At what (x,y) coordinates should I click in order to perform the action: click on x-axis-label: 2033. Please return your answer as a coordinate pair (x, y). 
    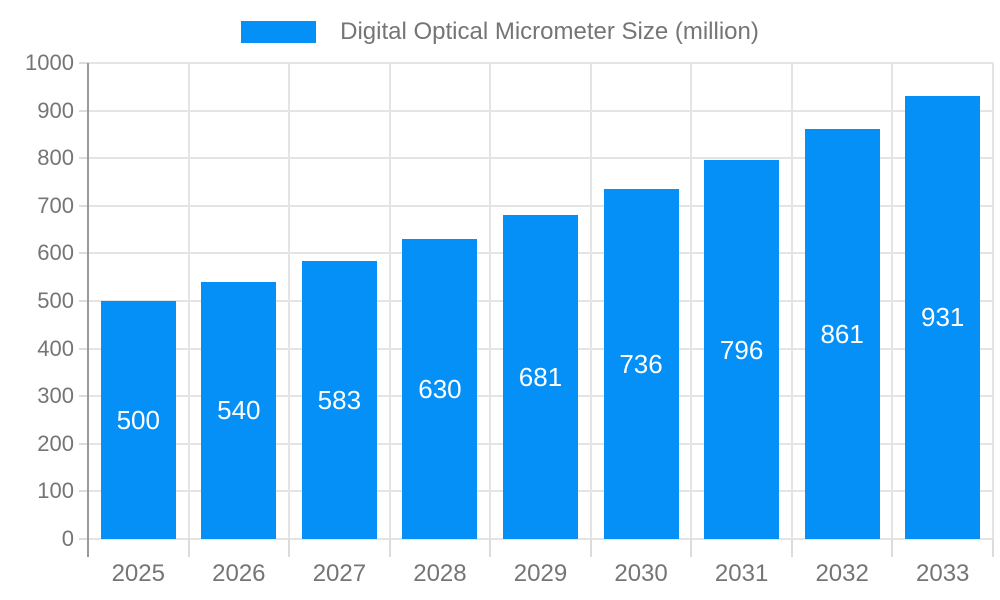
    Looking at the image, I should click on (943, 573).